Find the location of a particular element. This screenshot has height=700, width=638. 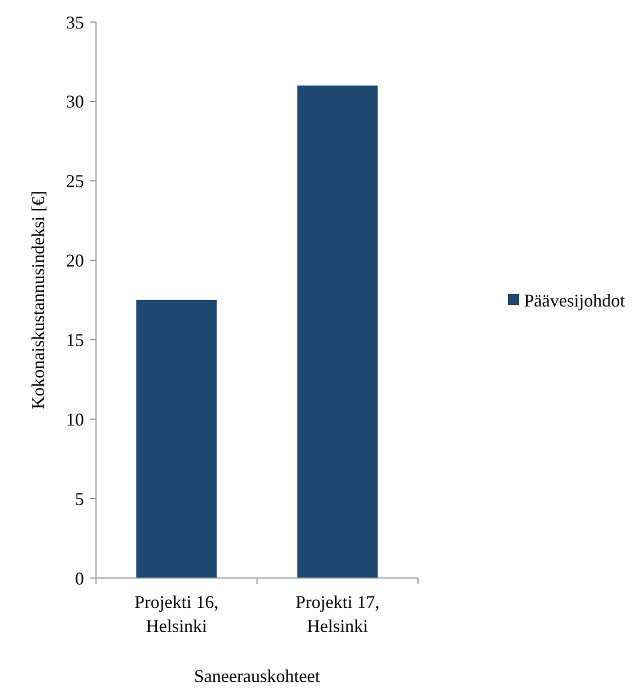

y-tick-label: 10 is located at coordinates (75, 419).